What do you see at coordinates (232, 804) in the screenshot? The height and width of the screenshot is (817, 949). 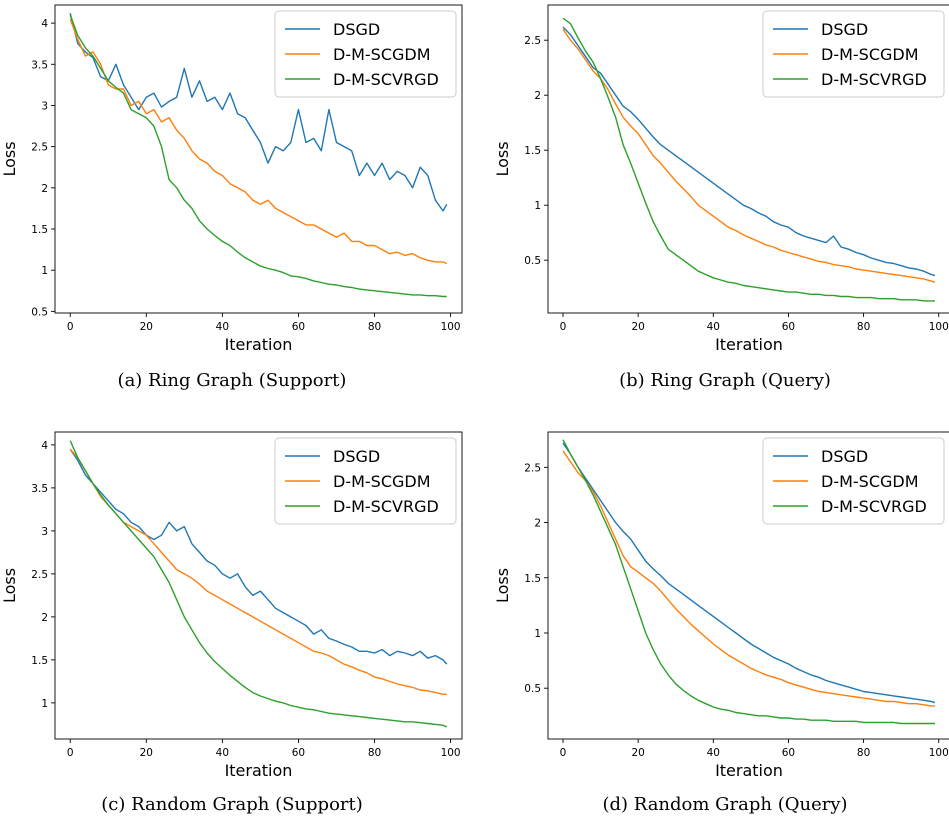 I see `panel-caption: (c) Random Graph (Support)` at bounding box center [232, 804].